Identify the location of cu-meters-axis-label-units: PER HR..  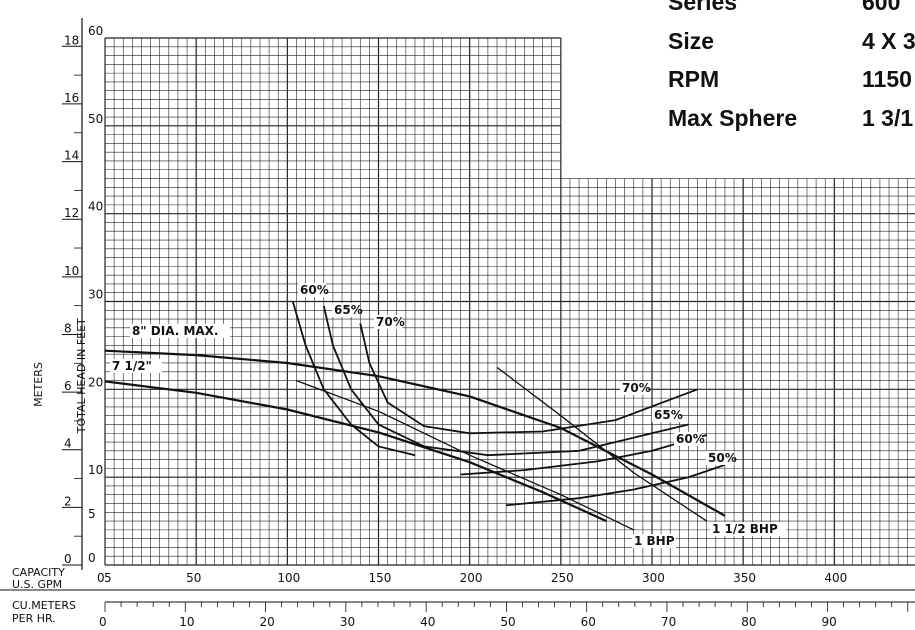
(34, 618).